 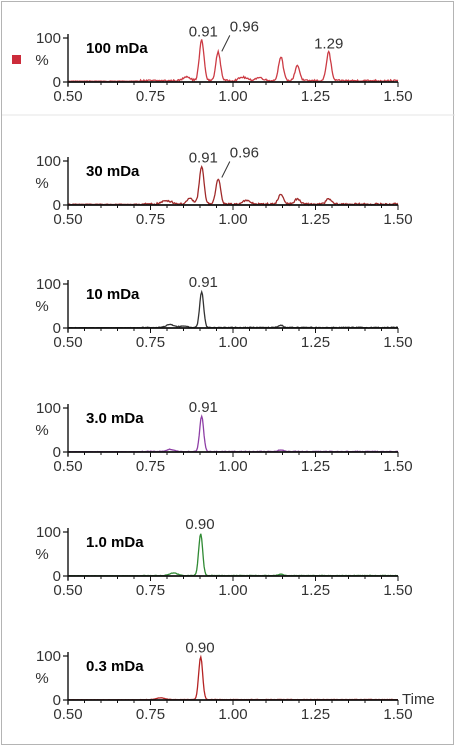 What do you see at coordinates (117, 48) in the screenshot?
I see `trace-title: 100 mDa` at bounding box center [117, 48].